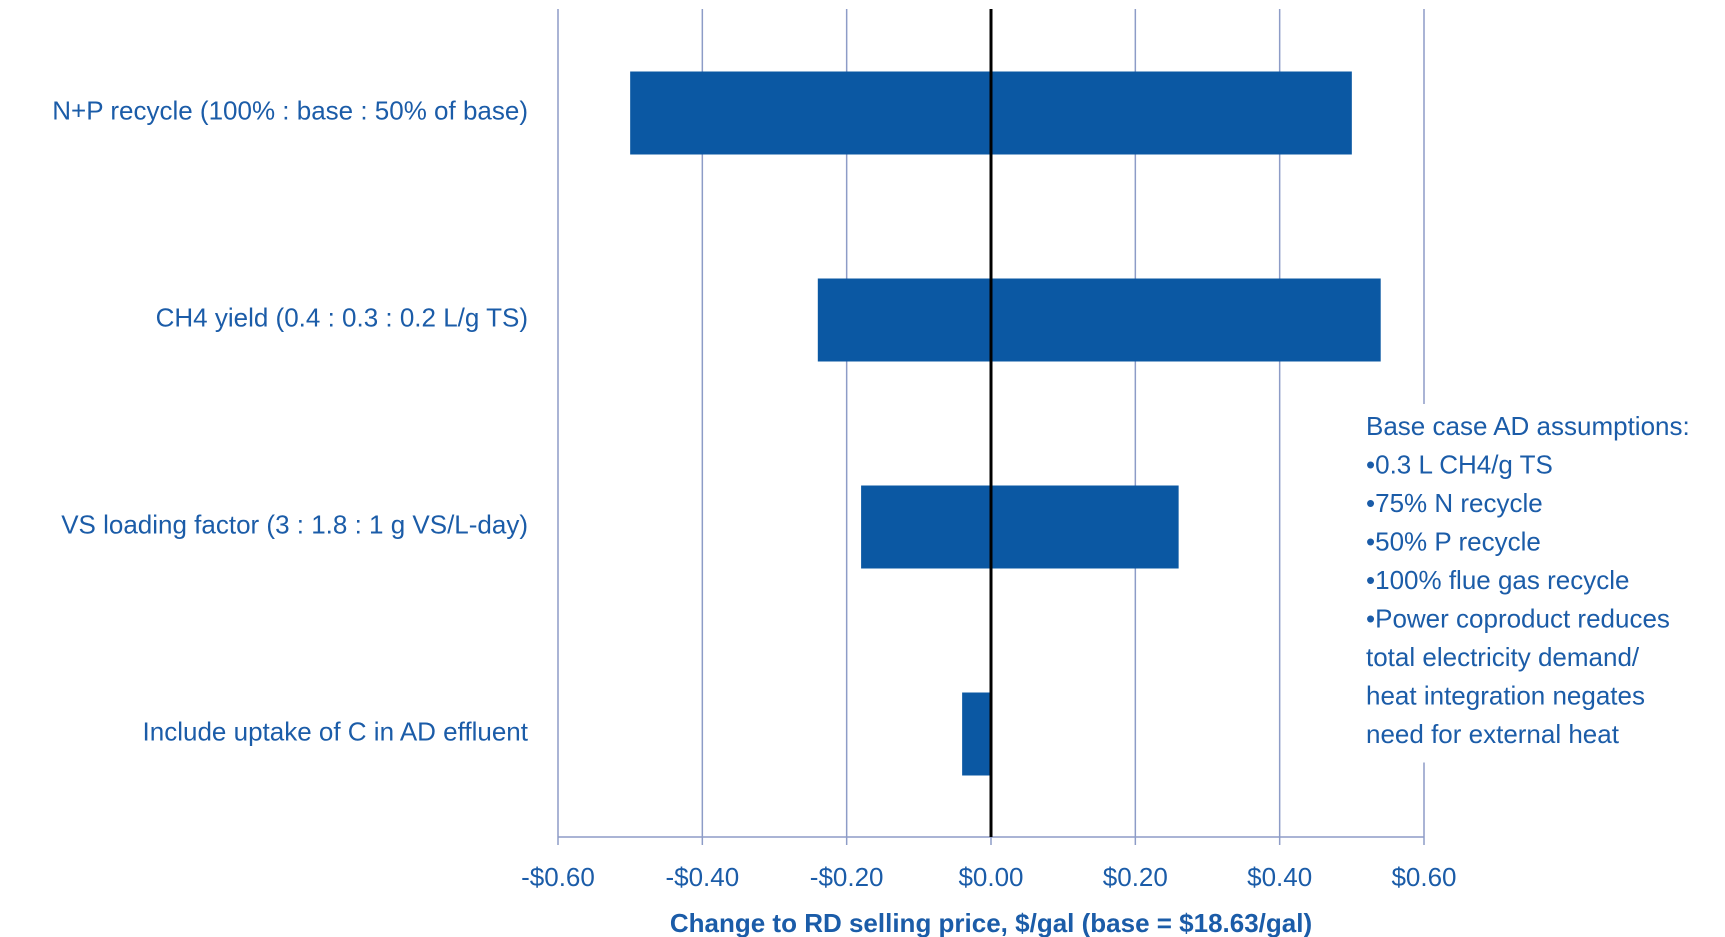 This screenshot has height=937, width=1725. What do you see at coordinates (1493, 734) in the screenshot?
I see `annotation-line: need for external heat` at bounding box center [1493, 734].